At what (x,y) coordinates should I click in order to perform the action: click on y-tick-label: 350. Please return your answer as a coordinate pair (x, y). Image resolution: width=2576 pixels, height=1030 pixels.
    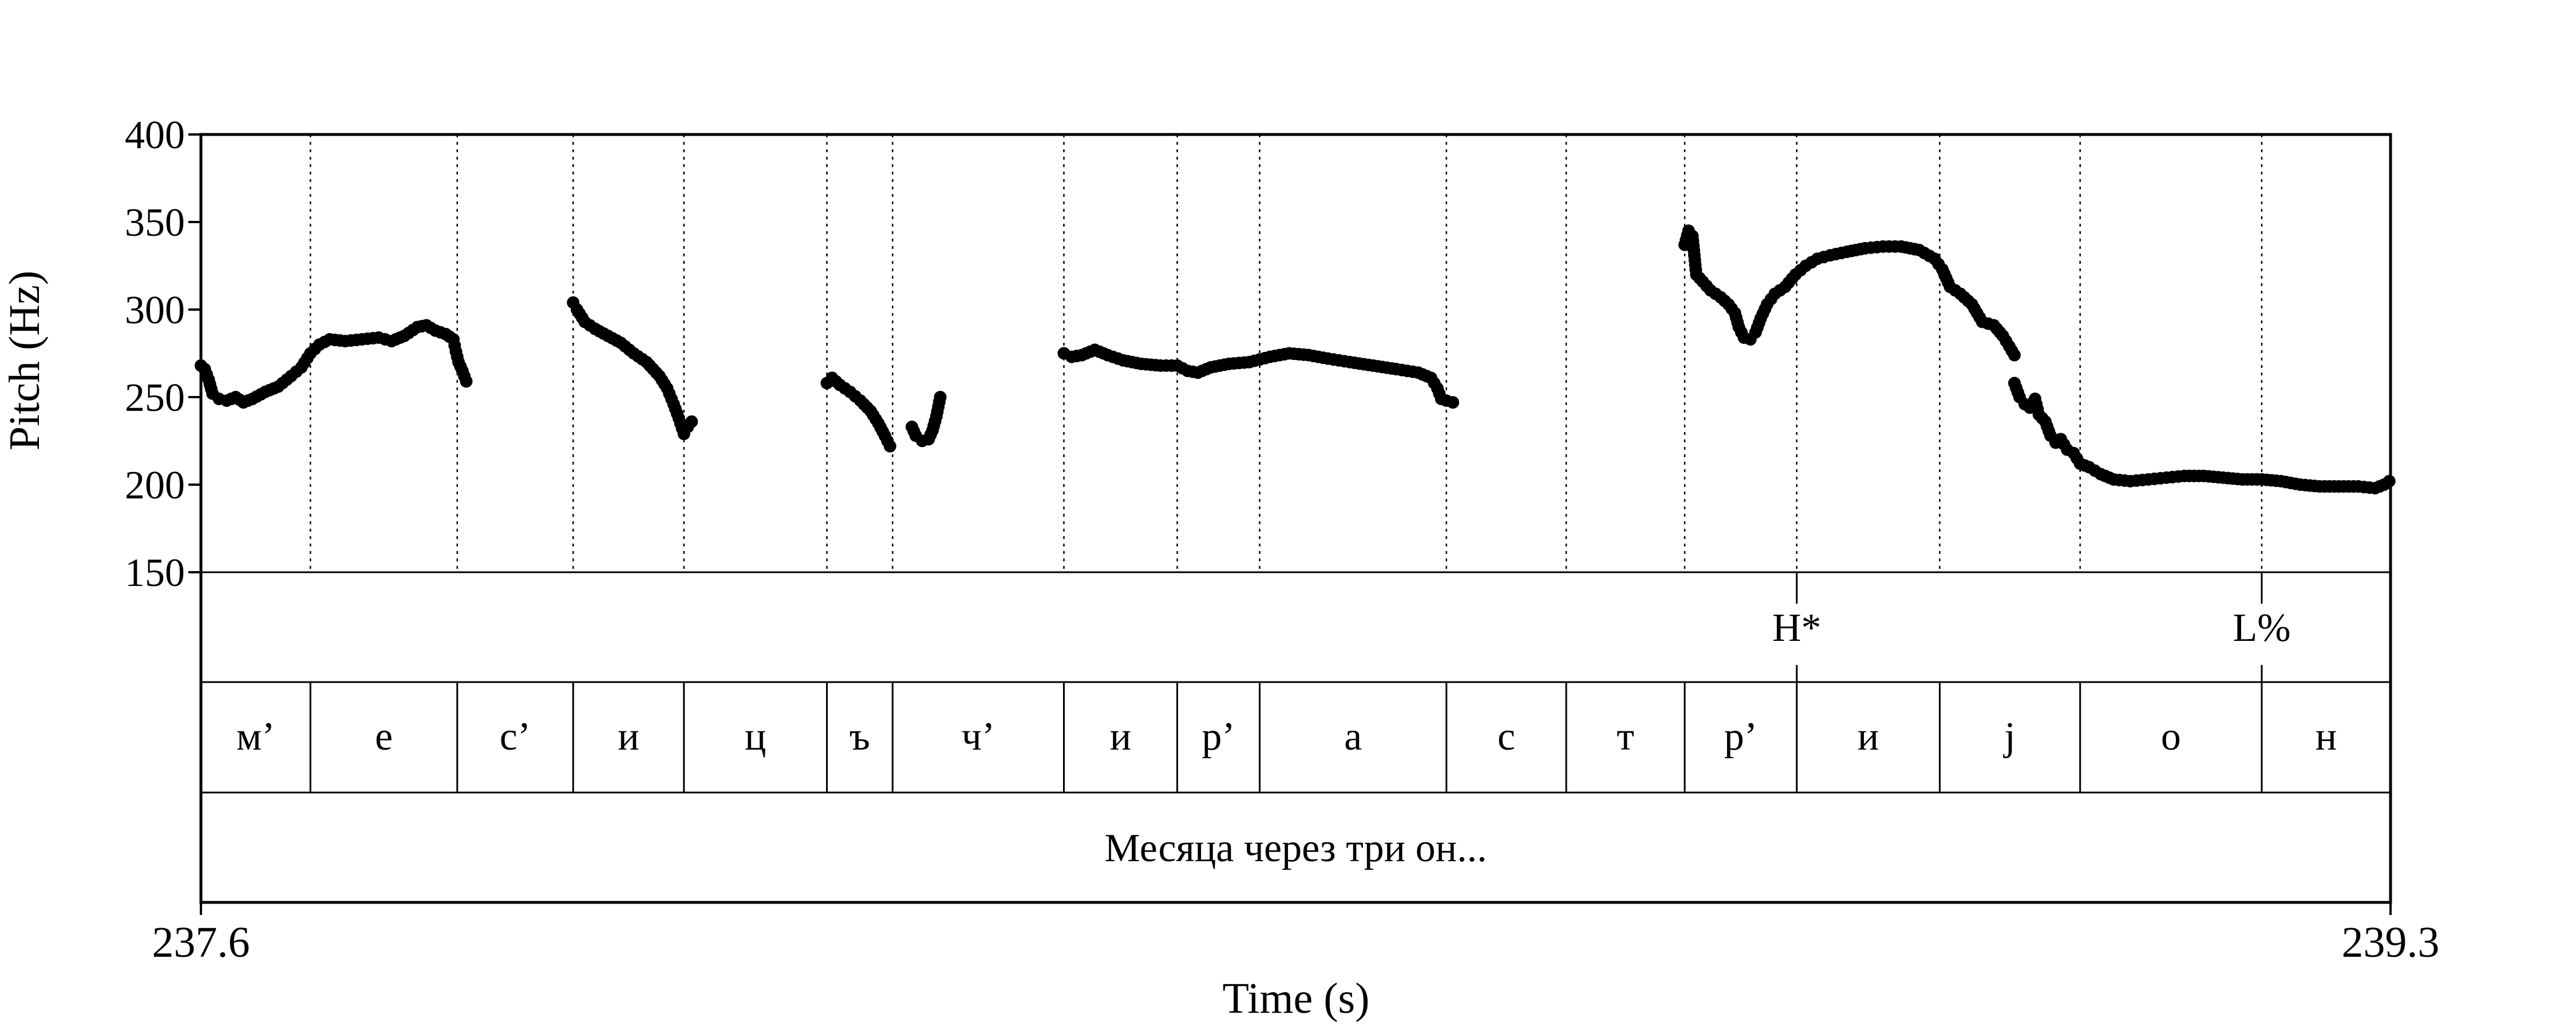
    Looking at the image, I should click on (155, 223).